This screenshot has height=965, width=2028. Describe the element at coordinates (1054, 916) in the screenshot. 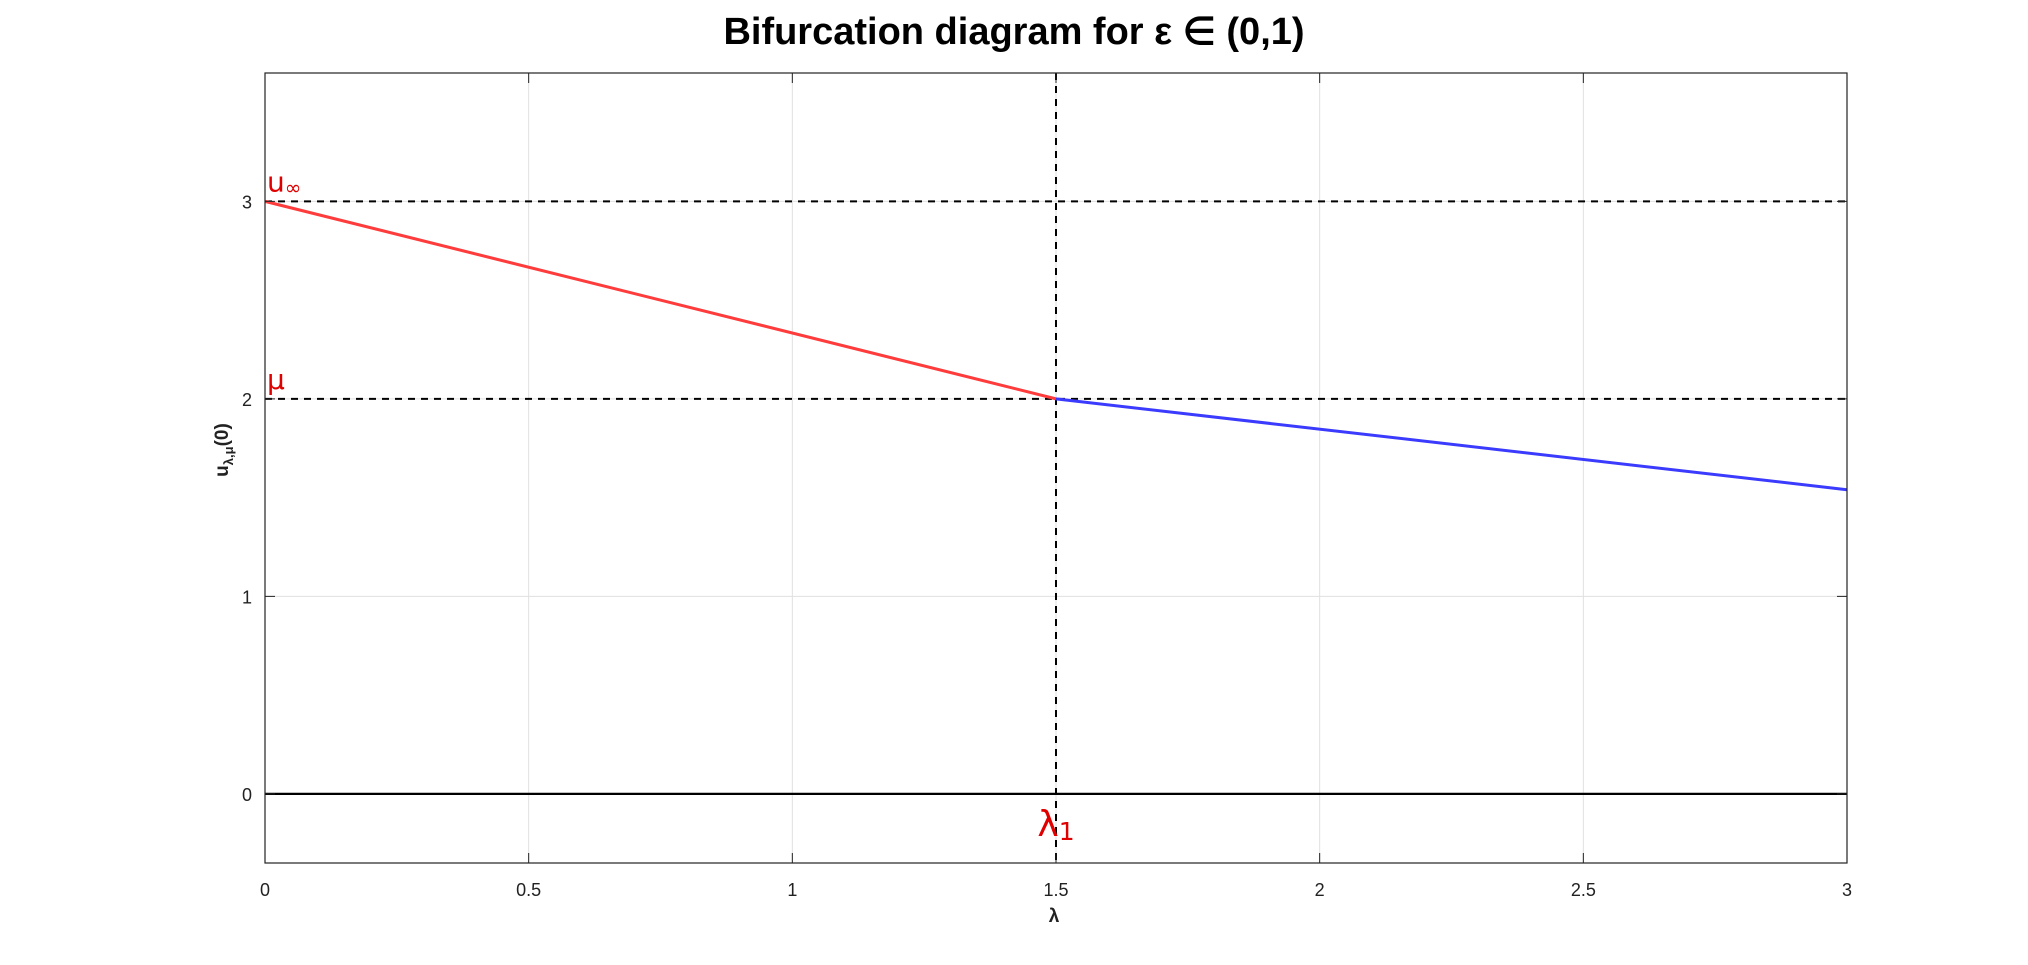

I see `x-axis-label: λ` at that location.